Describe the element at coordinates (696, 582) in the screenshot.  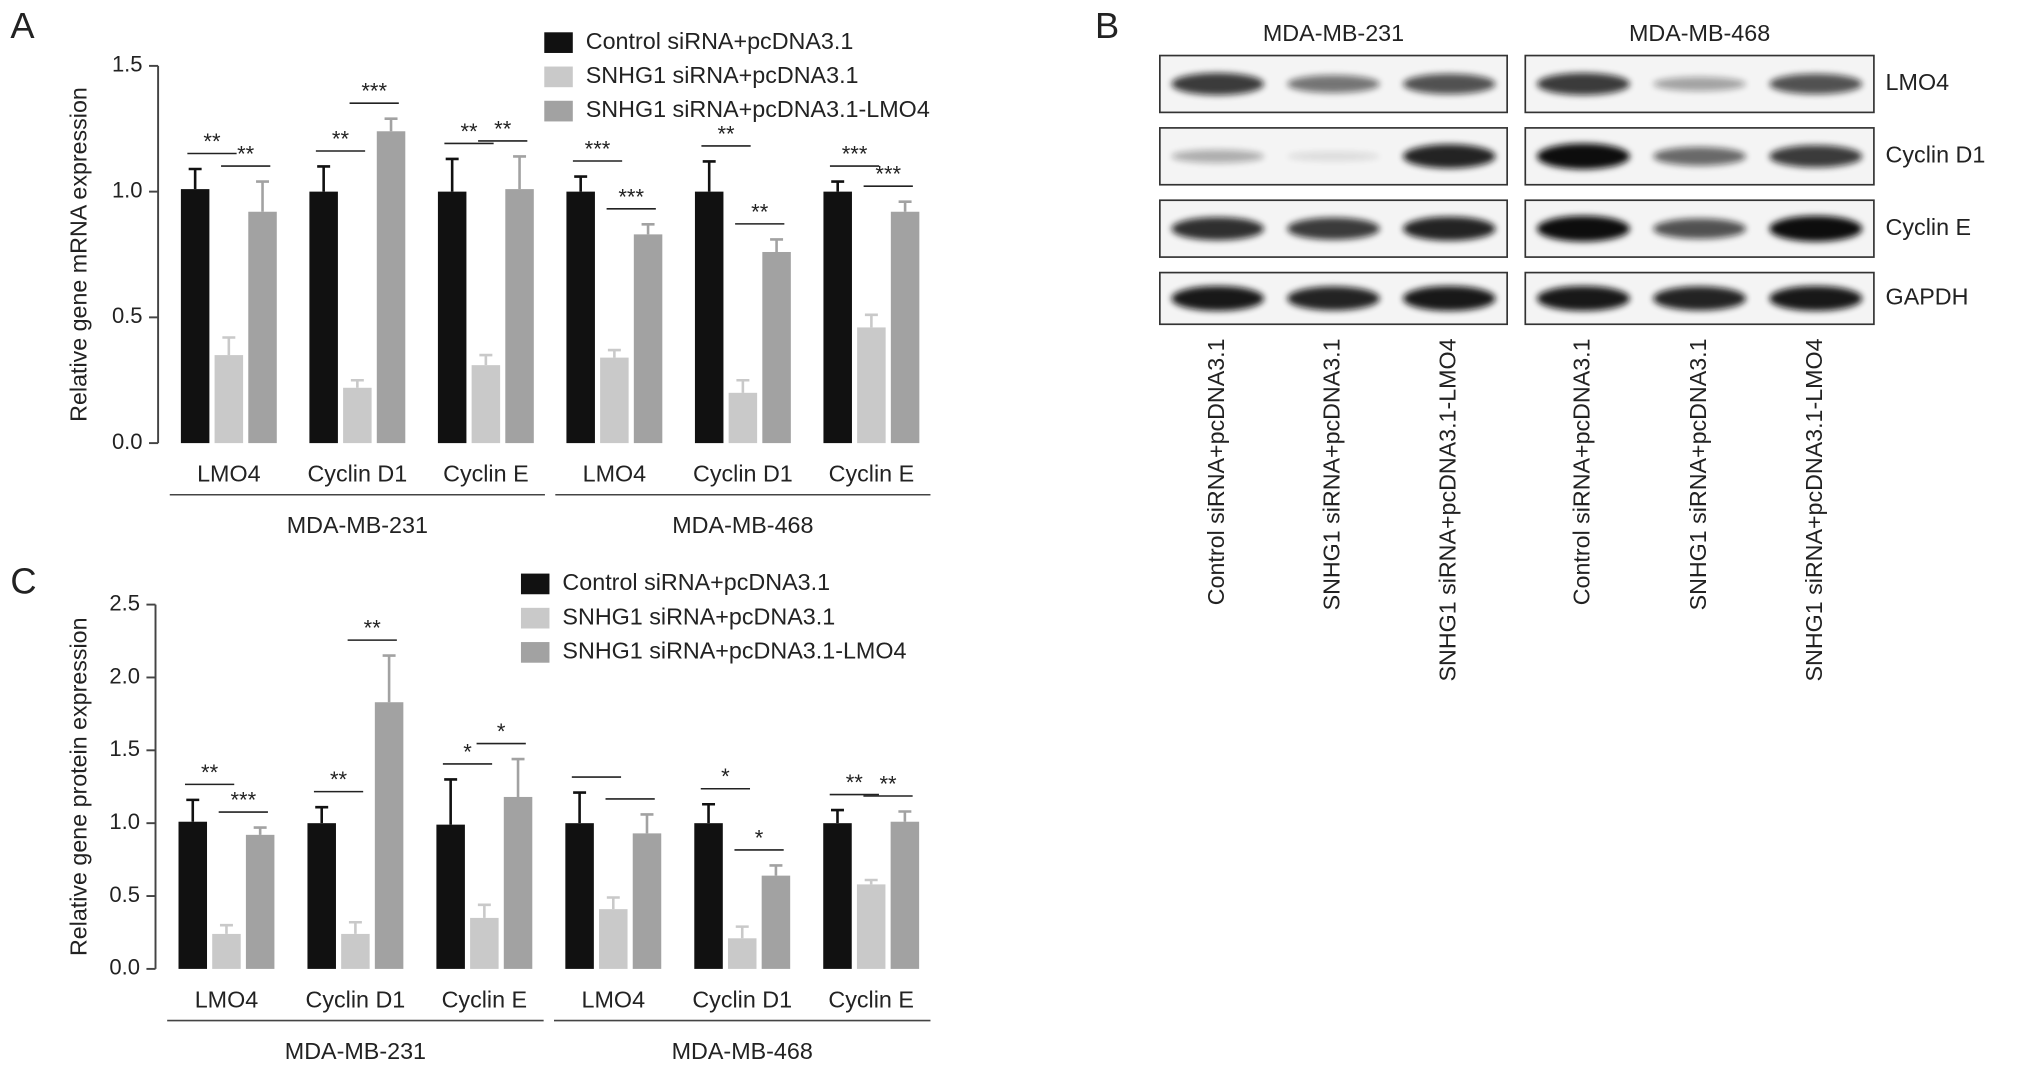
I see `legend-label: Control siRNA+pcDNA3.1` at that location.